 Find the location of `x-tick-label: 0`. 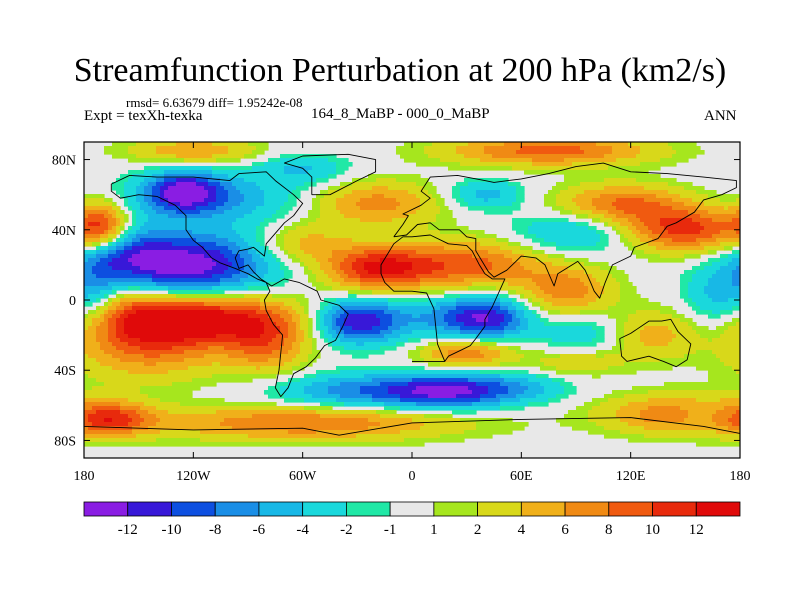

x-tick-label: 0 is located at coordinates (412, 476).